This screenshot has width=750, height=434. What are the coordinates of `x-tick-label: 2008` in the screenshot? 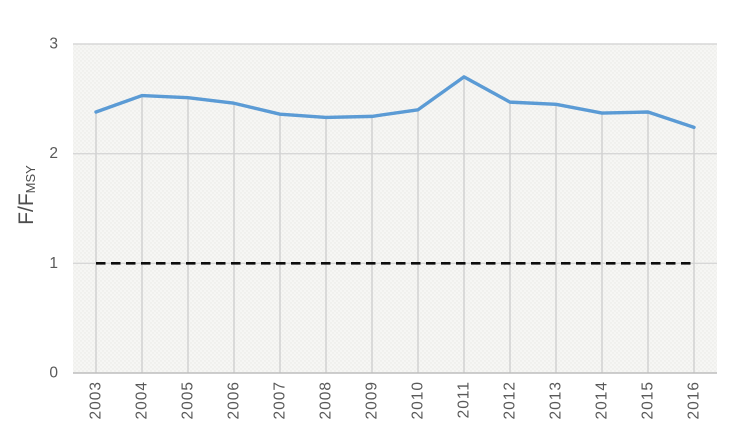 It's located at (326, 400).